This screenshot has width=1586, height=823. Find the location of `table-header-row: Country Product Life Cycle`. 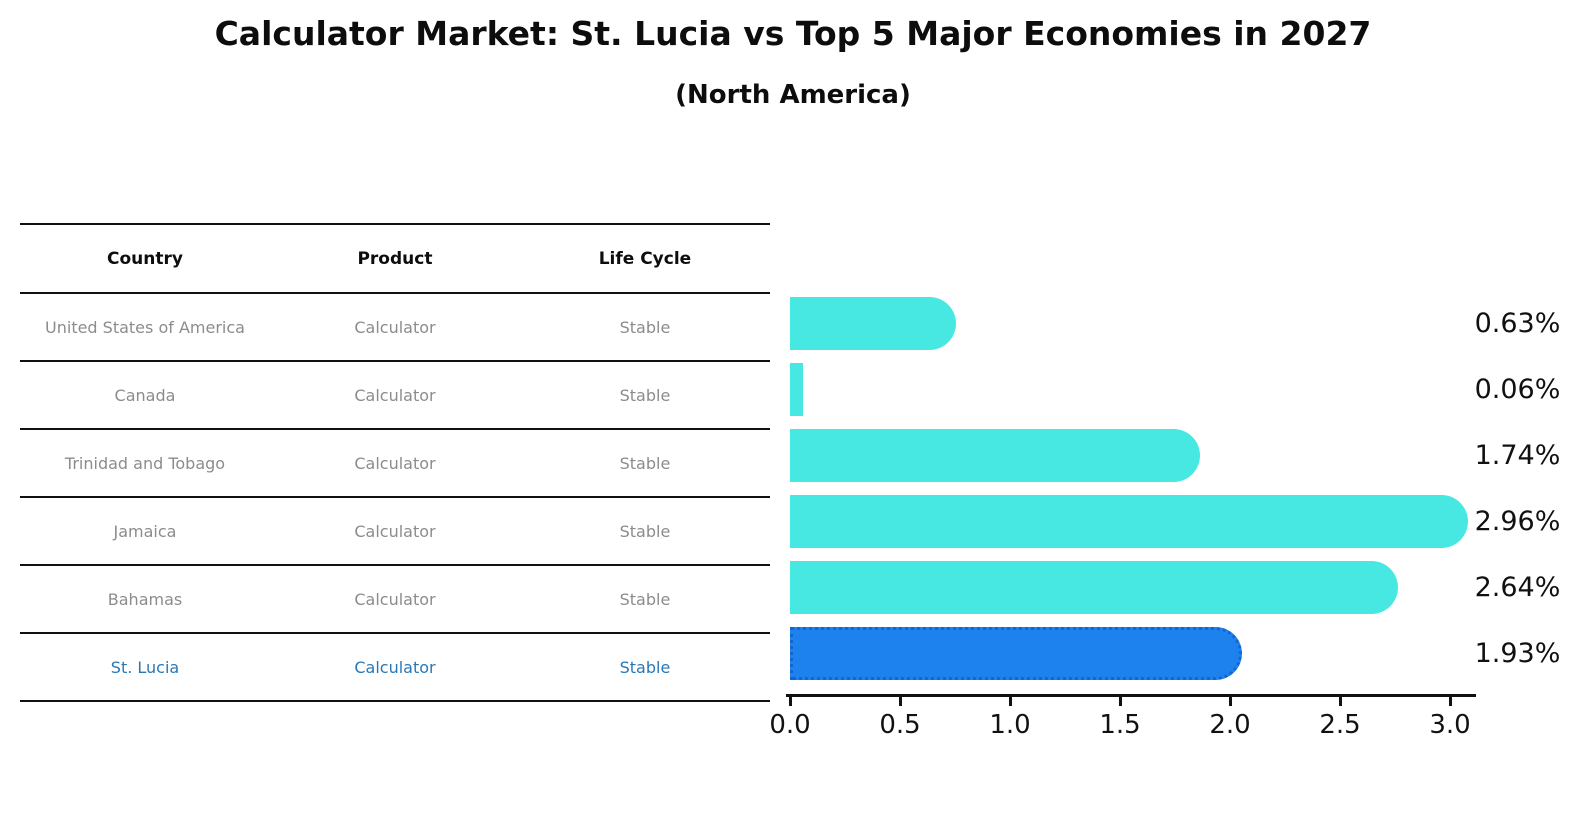

table-header-row: Country Product Life Cycle is located at coordinates (395, 257).